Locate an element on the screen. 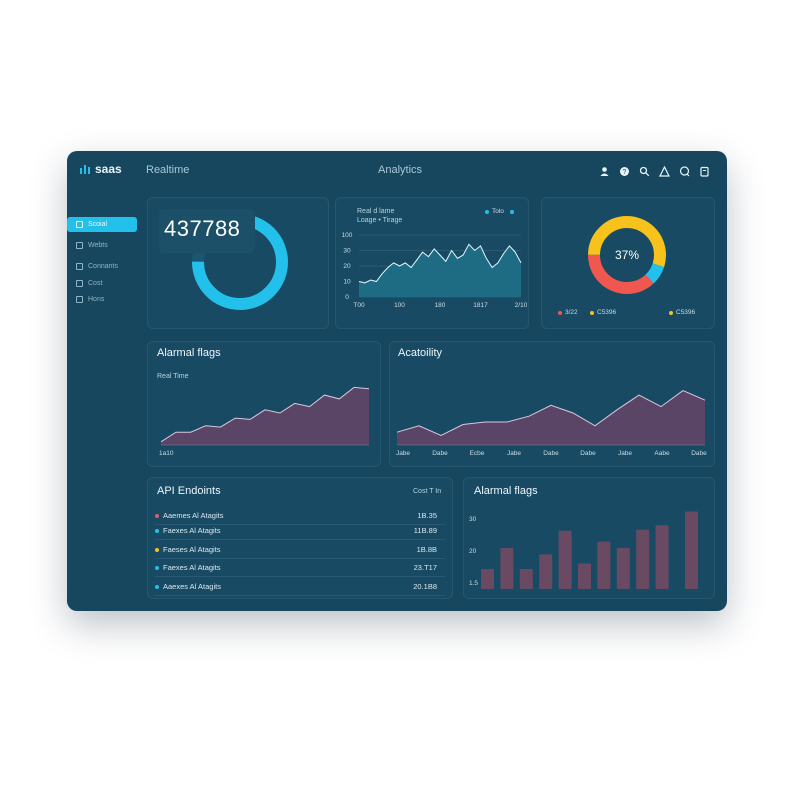 Image resolution: width=800 pixels, height=800 pixels. endpoint-row: Aaemes Al Atagits 1B.35 is located at coordinates (300, 517).